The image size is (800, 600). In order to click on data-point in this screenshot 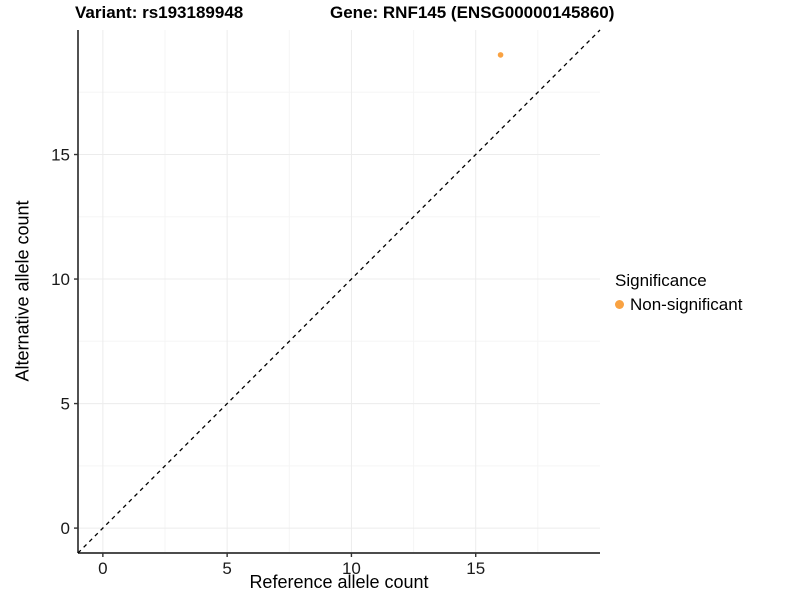, I will do `click(500, 55)`.